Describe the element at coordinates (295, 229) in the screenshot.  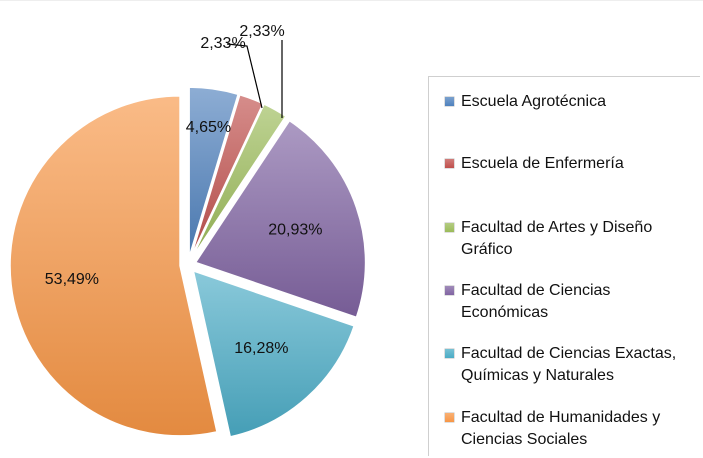
I see `slice-value-label-4: 20,93%` at that location.